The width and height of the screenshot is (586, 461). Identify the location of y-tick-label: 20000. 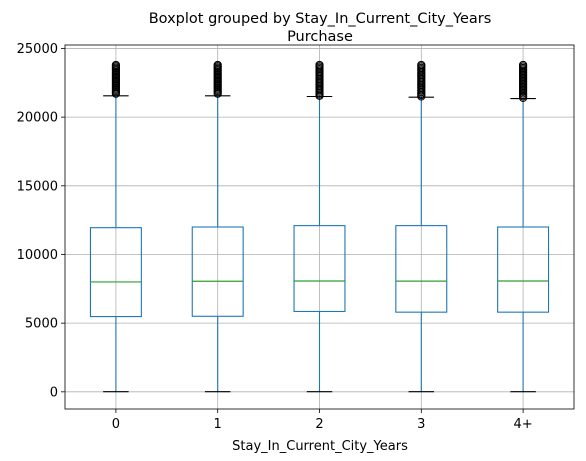
(37, 118).